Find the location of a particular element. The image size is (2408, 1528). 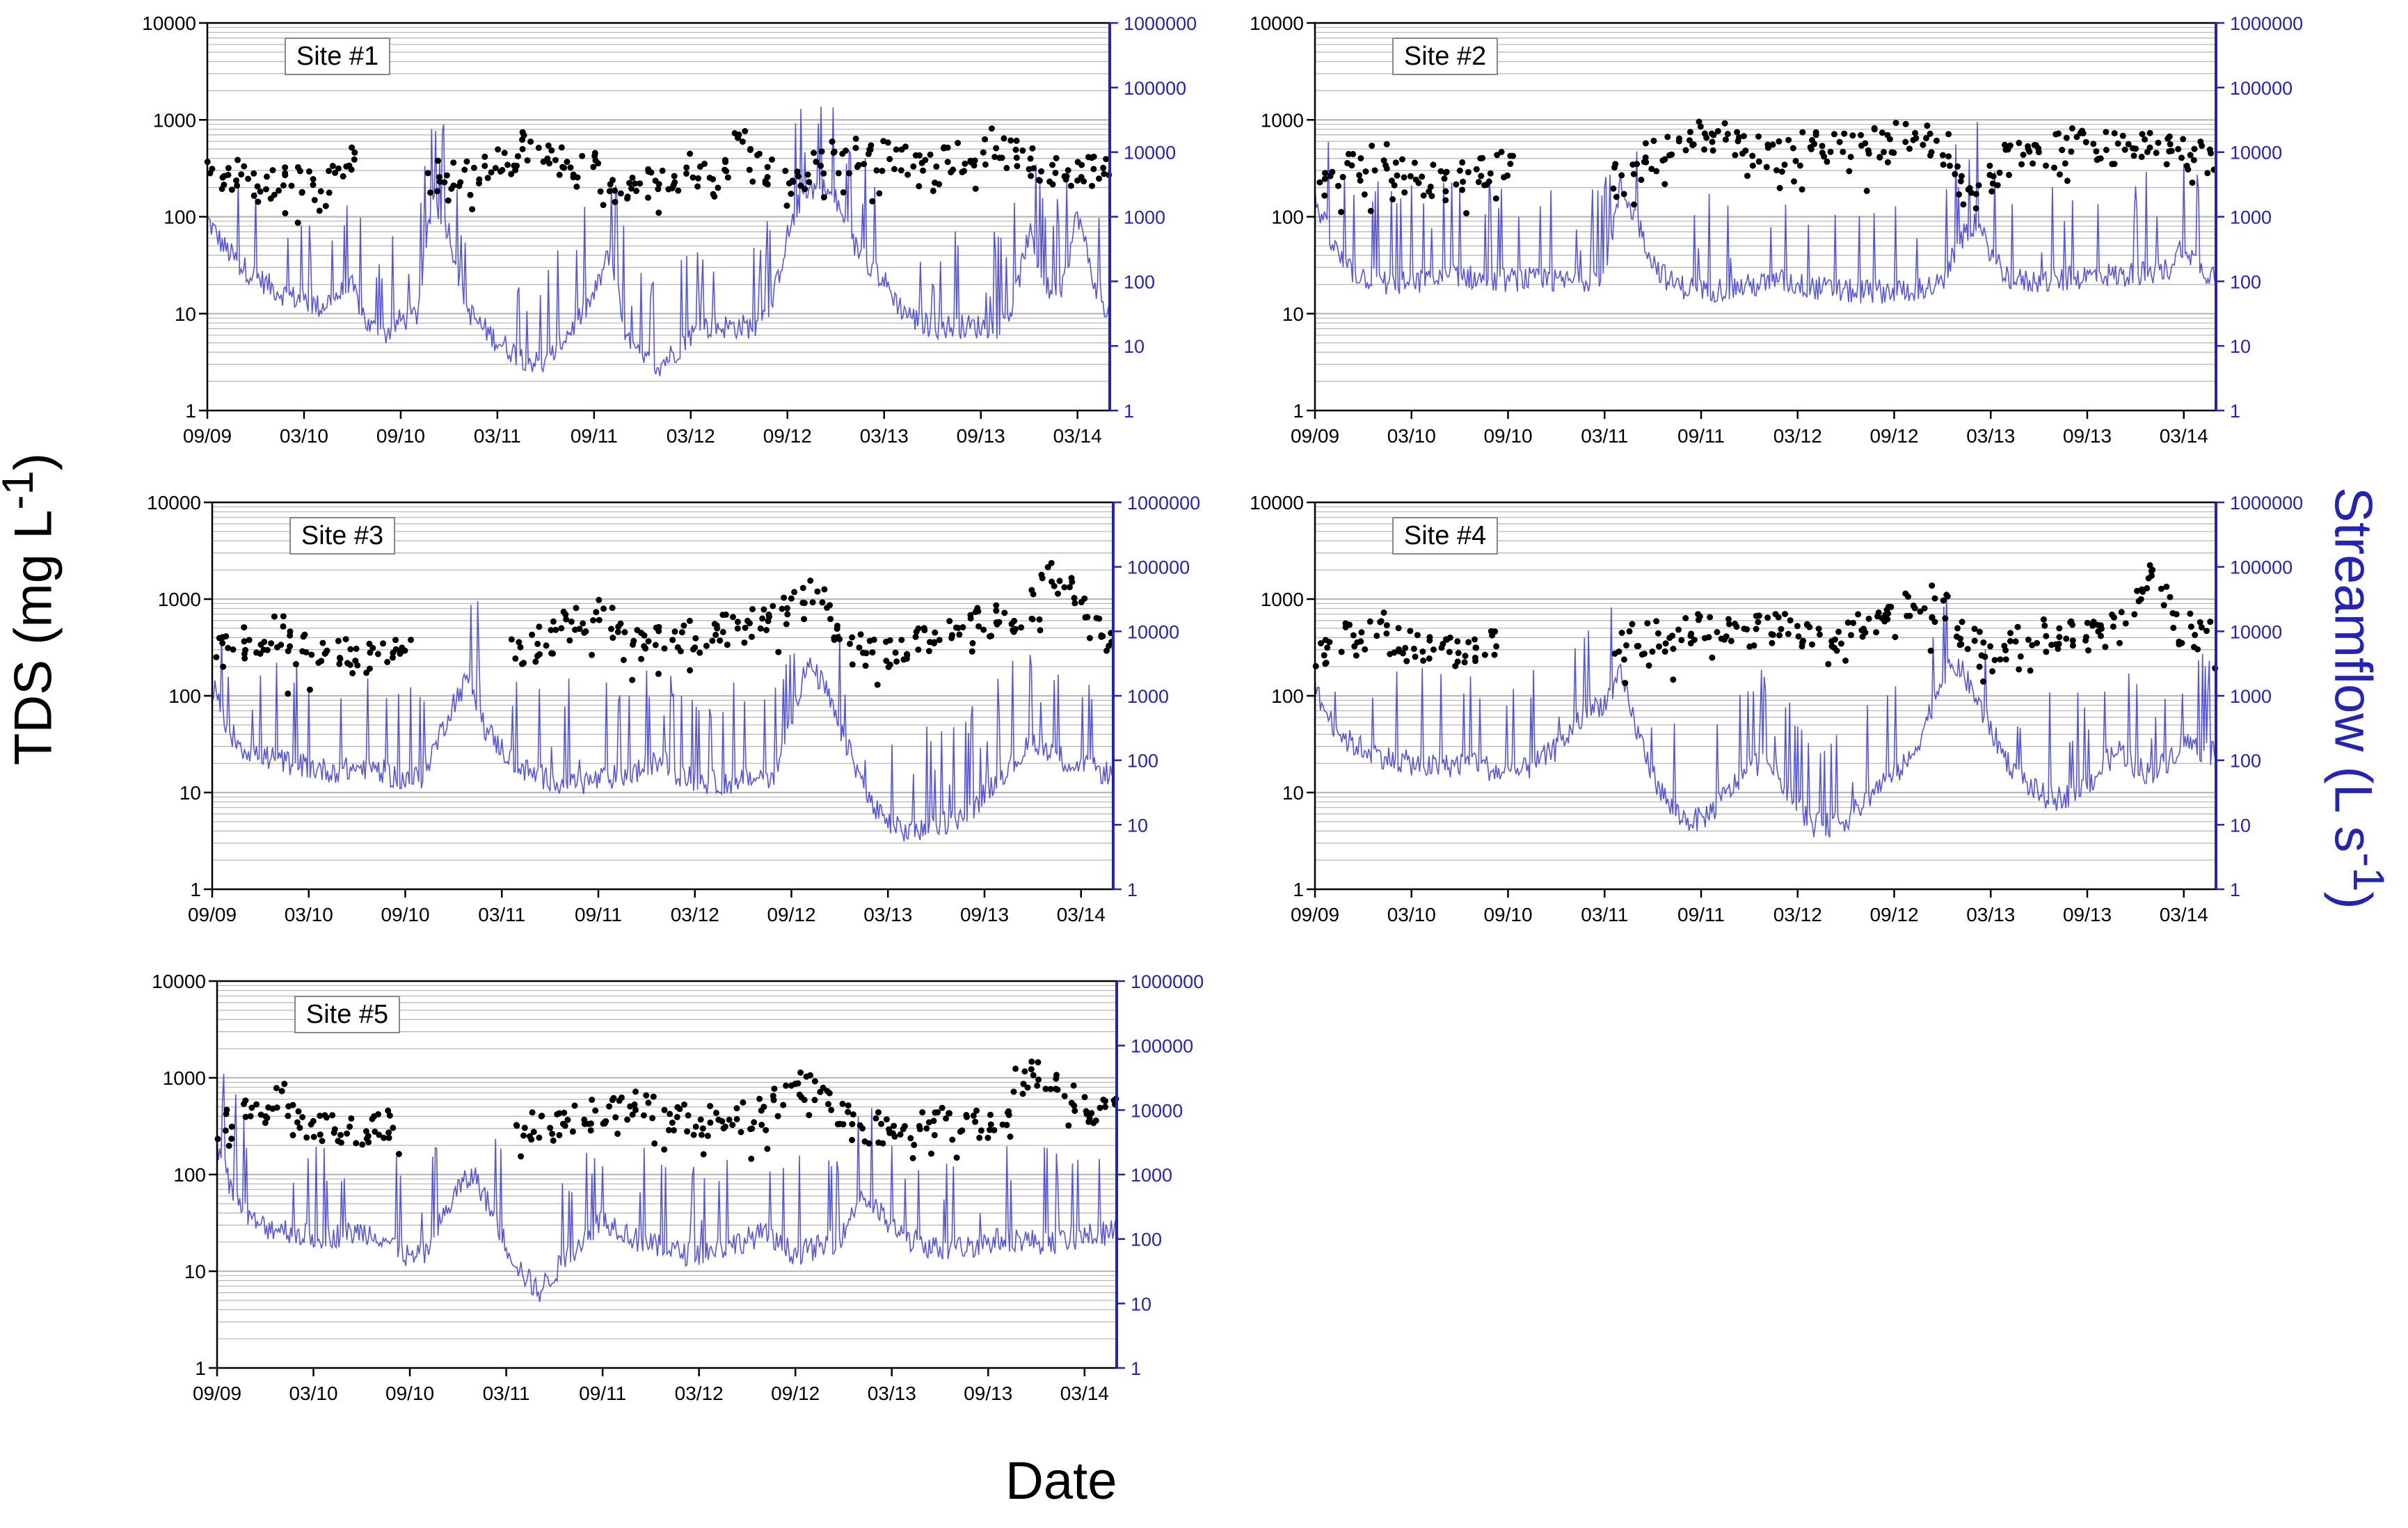

x-tick-label: 03/12 is located at coordinates (691, 436).